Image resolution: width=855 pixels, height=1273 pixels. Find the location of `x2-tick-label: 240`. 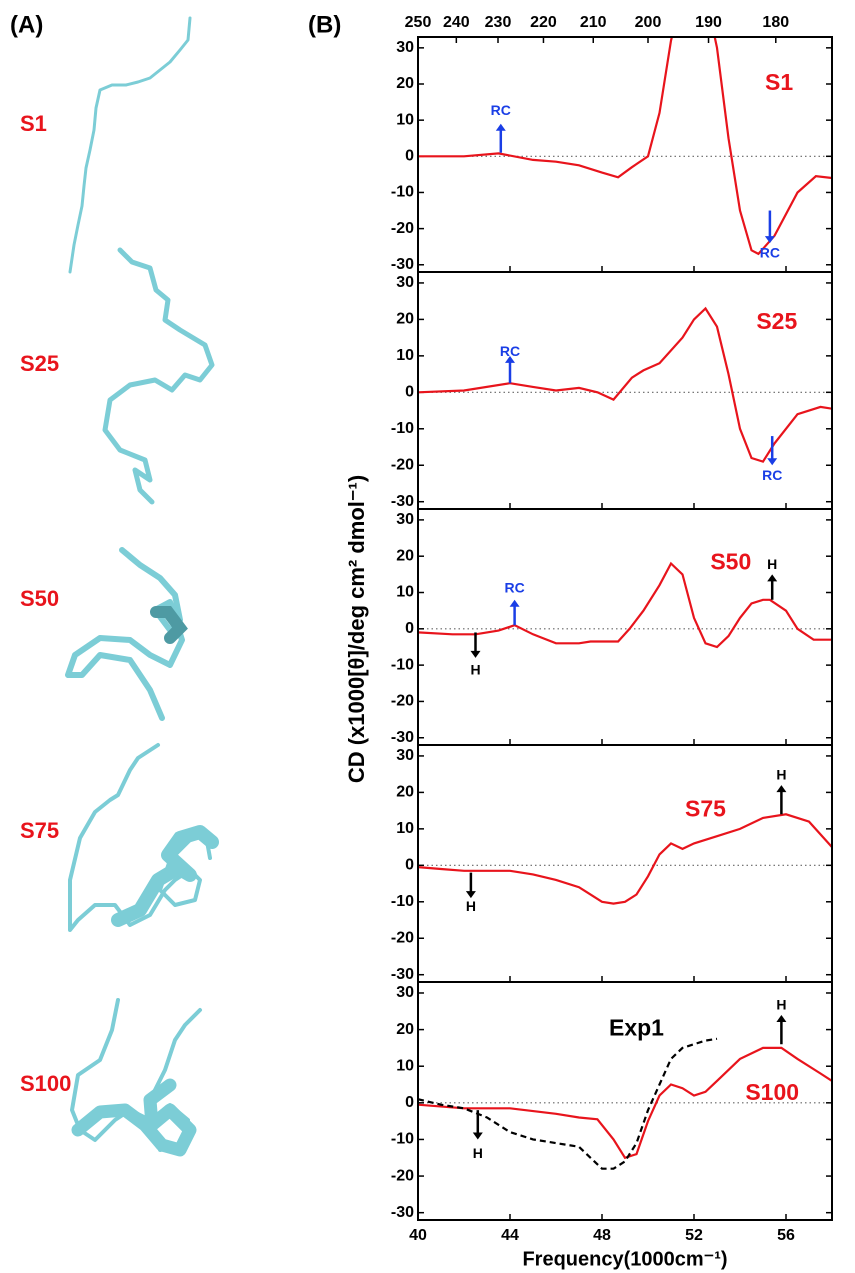

x2-tick-label: 240 is located at coordinates (456, 22).